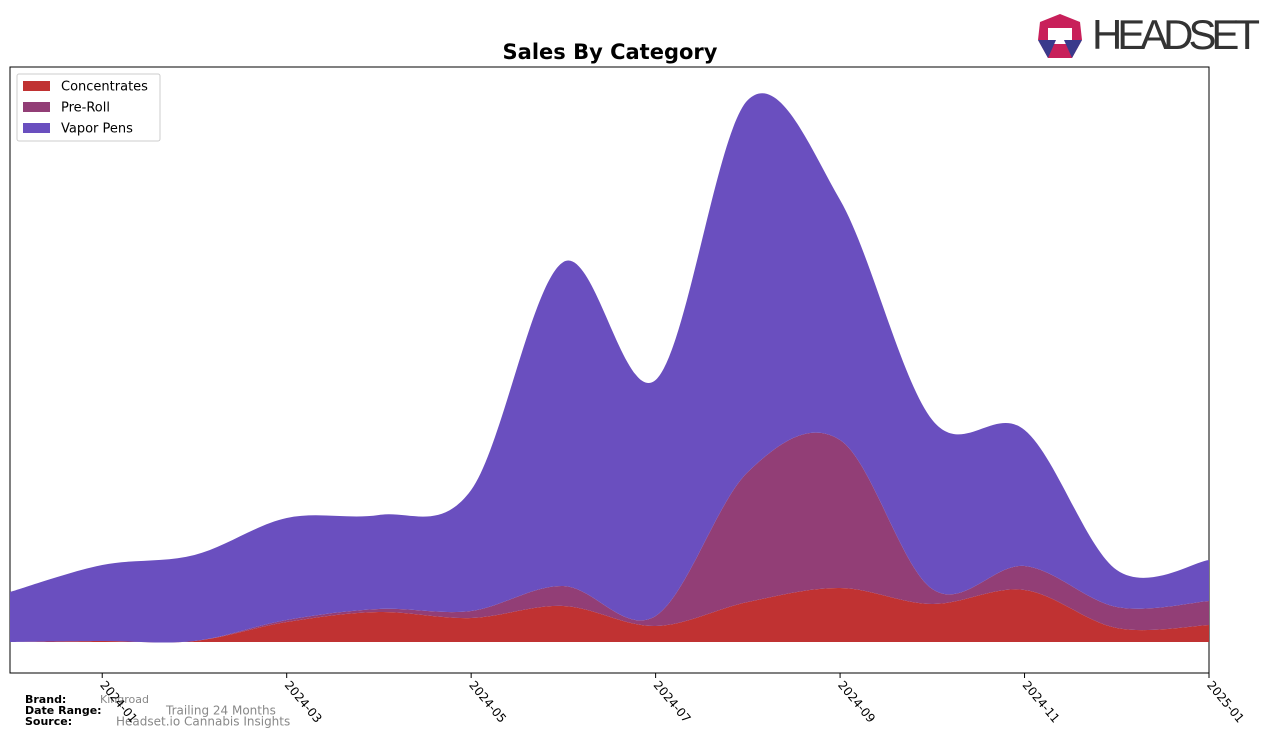  Describe the element at coordinates (487, 701) in the screenshot. I see `x-tick-label: 2024-05` at that location.